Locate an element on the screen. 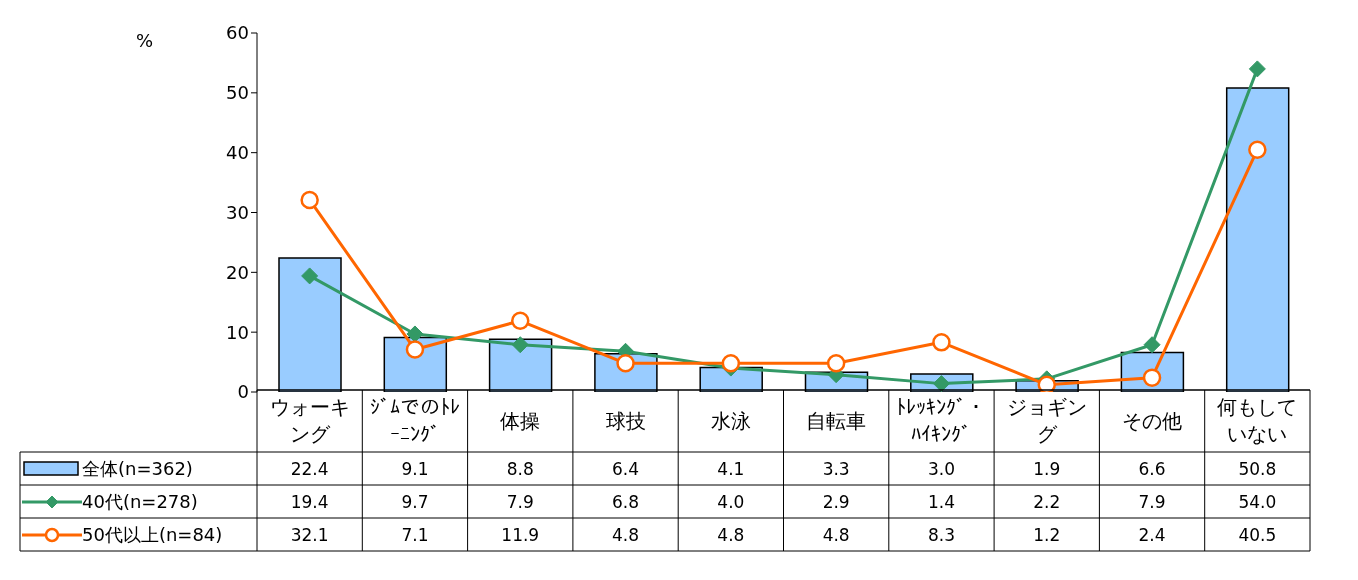  y-tick-label: 0 is located at coordinates (243, 392).